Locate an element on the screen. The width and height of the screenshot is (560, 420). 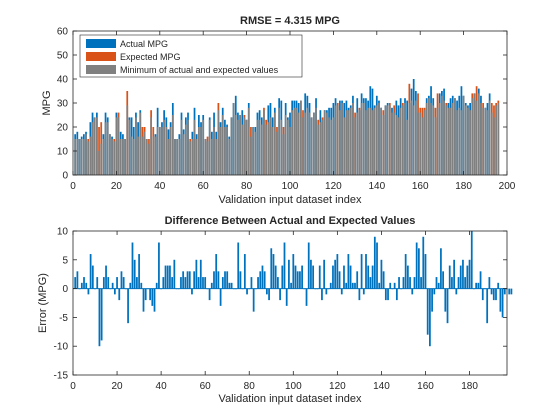
top-chart-x-tick-label: 120 is located at coordinates (333, 186).